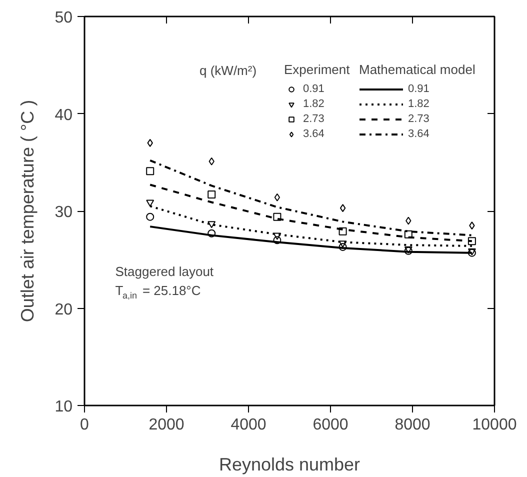  Describe the element at coordinates (63, 309) in the screenshot. I see `y-tick-label: 20` at that location.